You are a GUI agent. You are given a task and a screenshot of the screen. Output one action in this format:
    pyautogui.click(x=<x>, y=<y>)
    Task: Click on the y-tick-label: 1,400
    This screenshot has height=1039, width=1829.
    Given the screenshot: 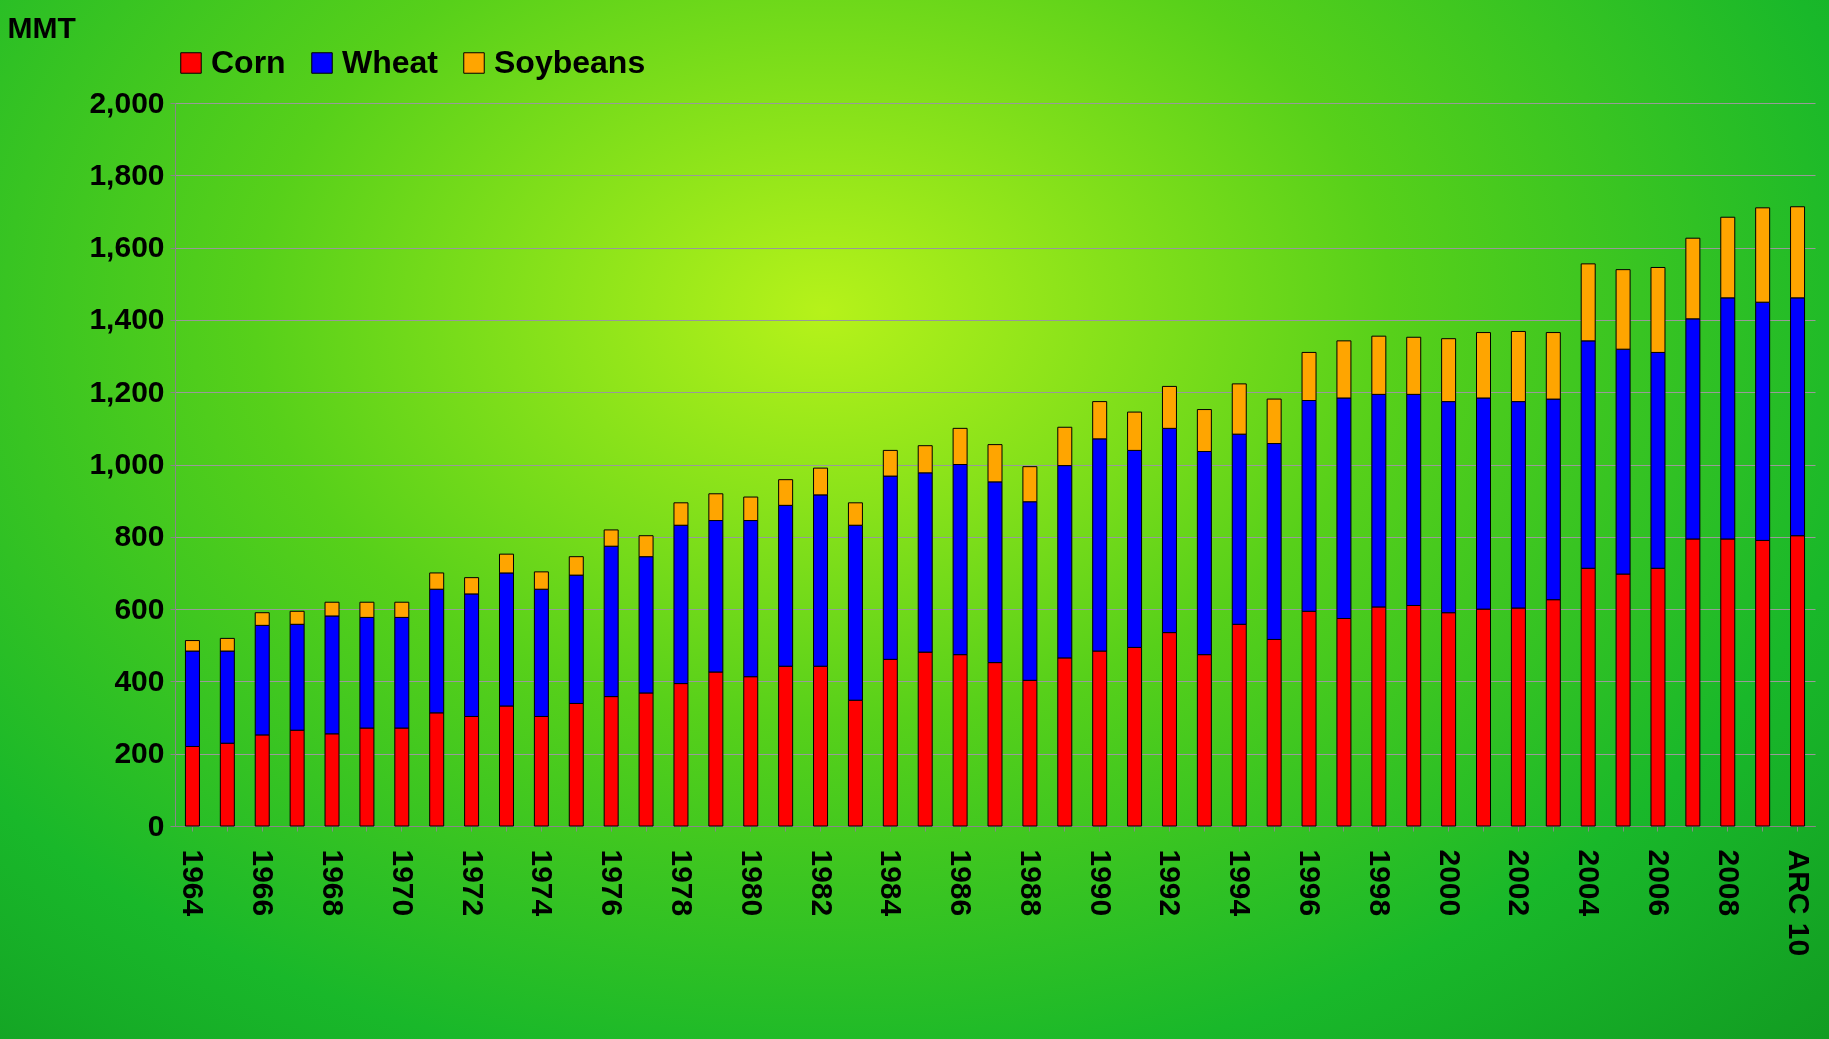 What is the action you would take?
    pyautogui.click(x=127, y=319)
    